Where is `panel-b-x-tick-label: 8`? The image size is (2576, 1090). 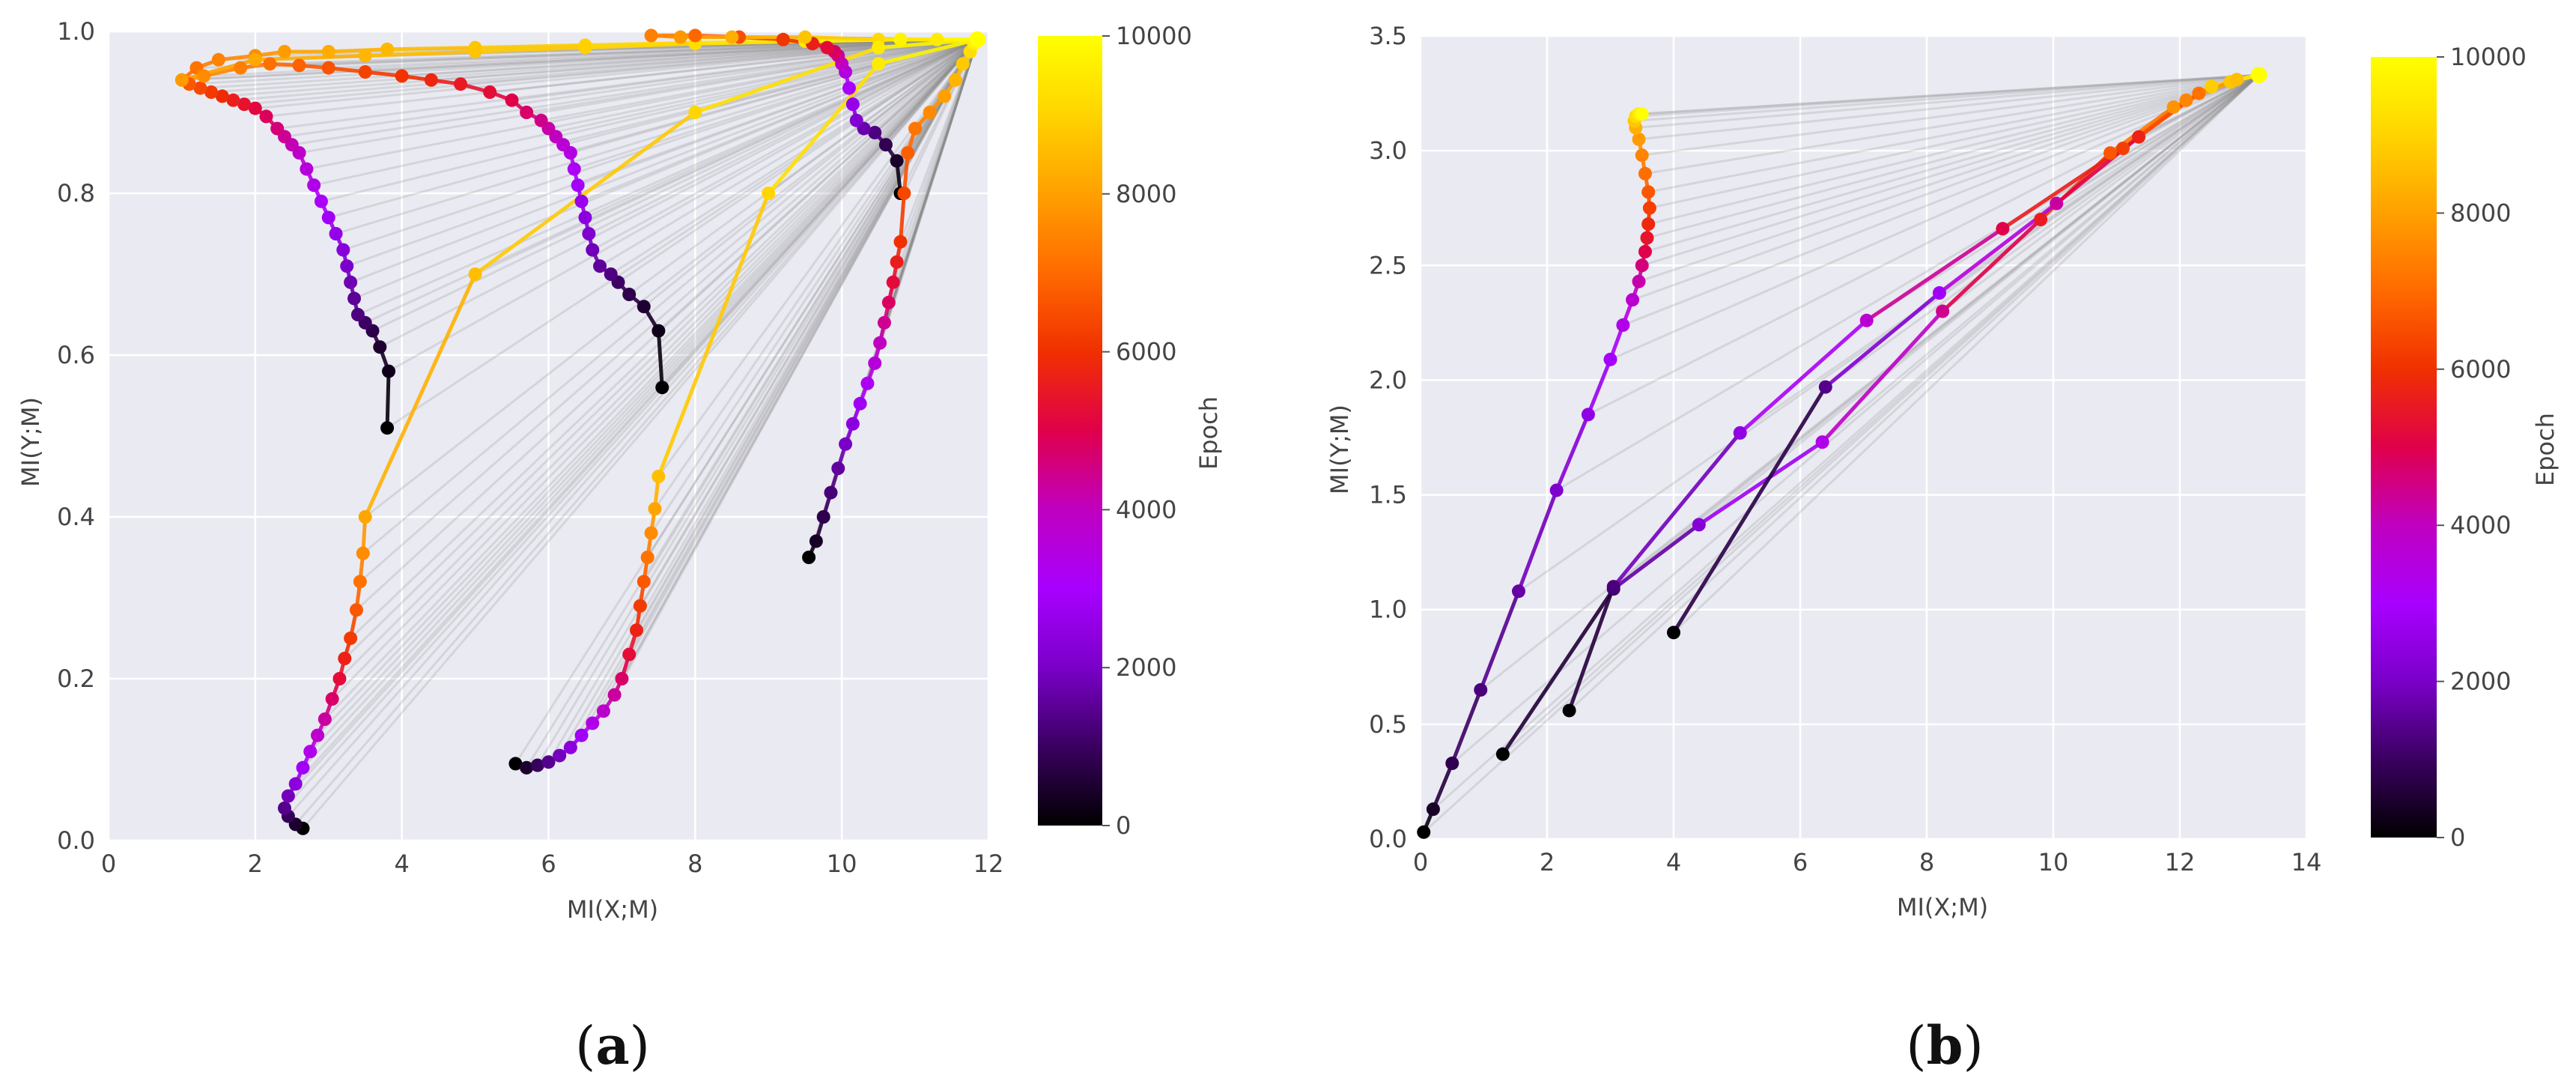
panel-b-x-tick-label: 8 is located at coordinates (1926, 862).